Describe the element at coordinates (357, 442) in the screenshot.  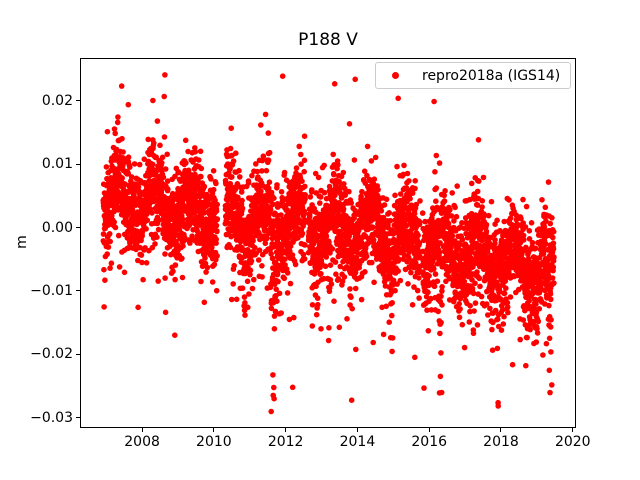
I see `x-tick-label: 2014` at that location.